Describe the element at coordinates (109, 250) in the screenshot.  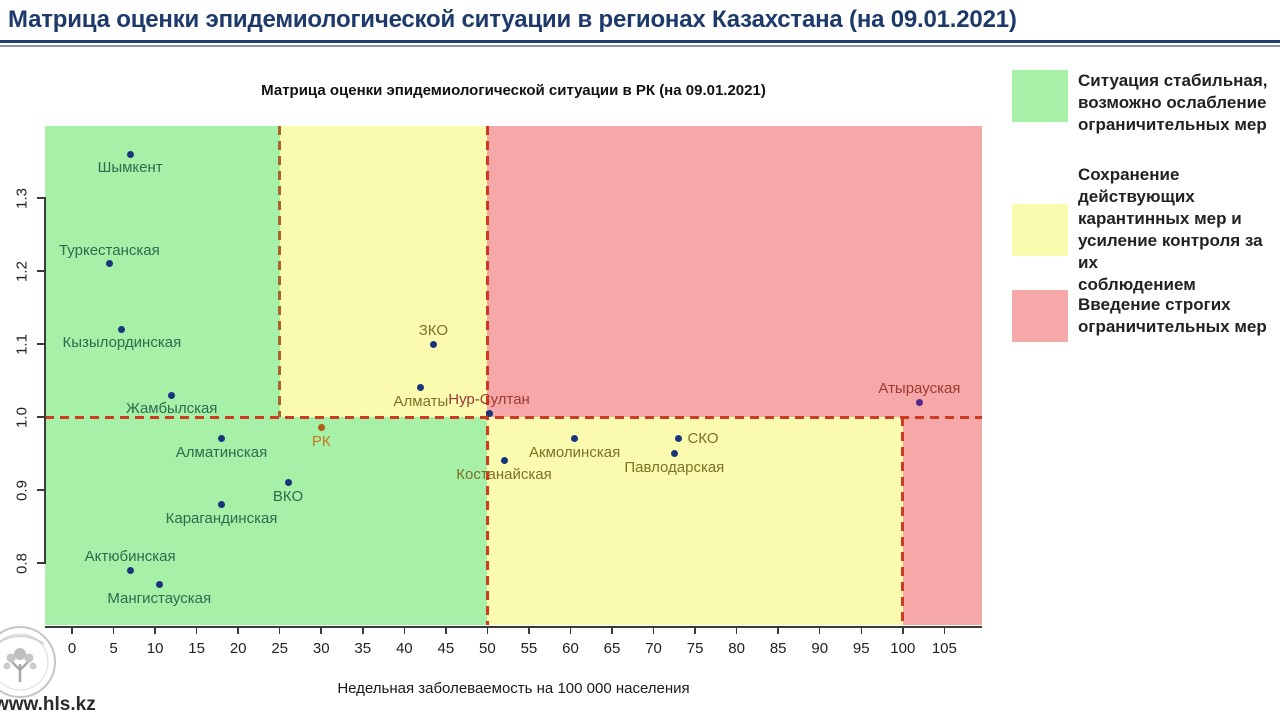
I see `point-label: Туркестанская` at that location.